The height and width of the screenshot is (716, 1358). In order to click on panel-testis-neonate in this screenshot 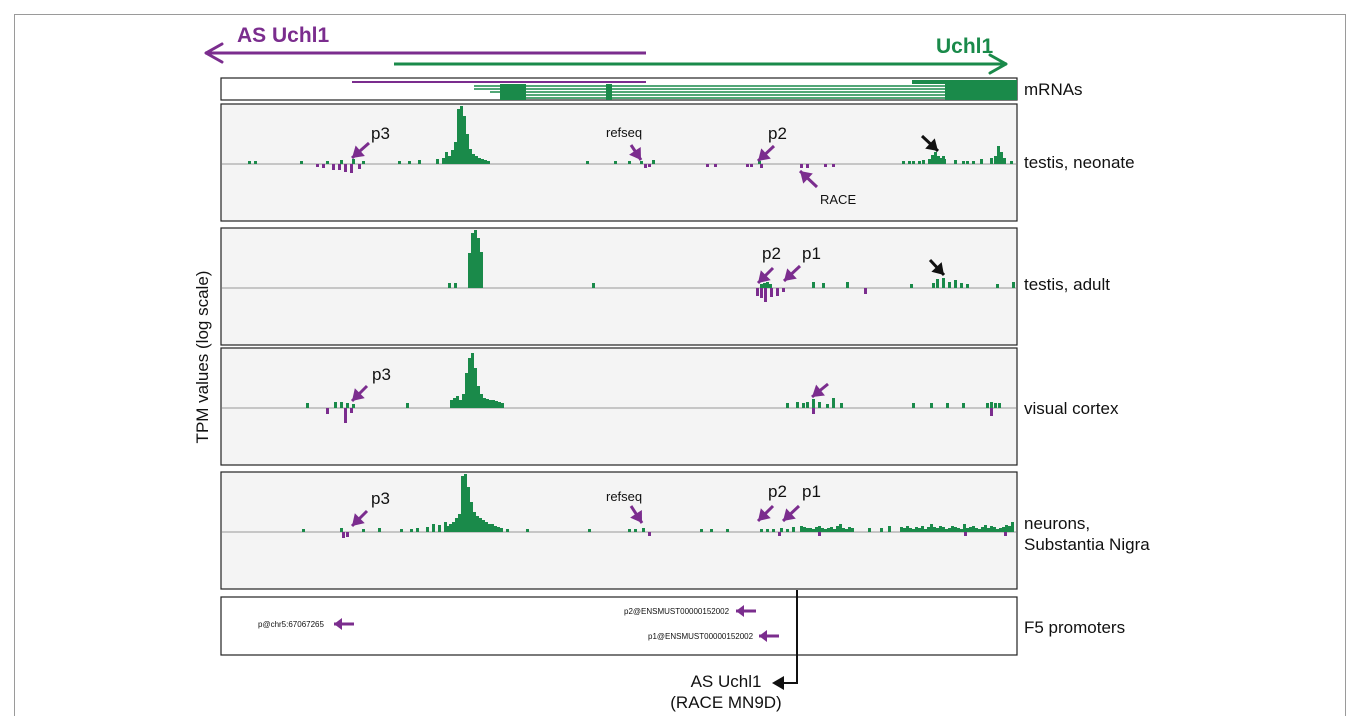, I will do `click(619, 162)`.